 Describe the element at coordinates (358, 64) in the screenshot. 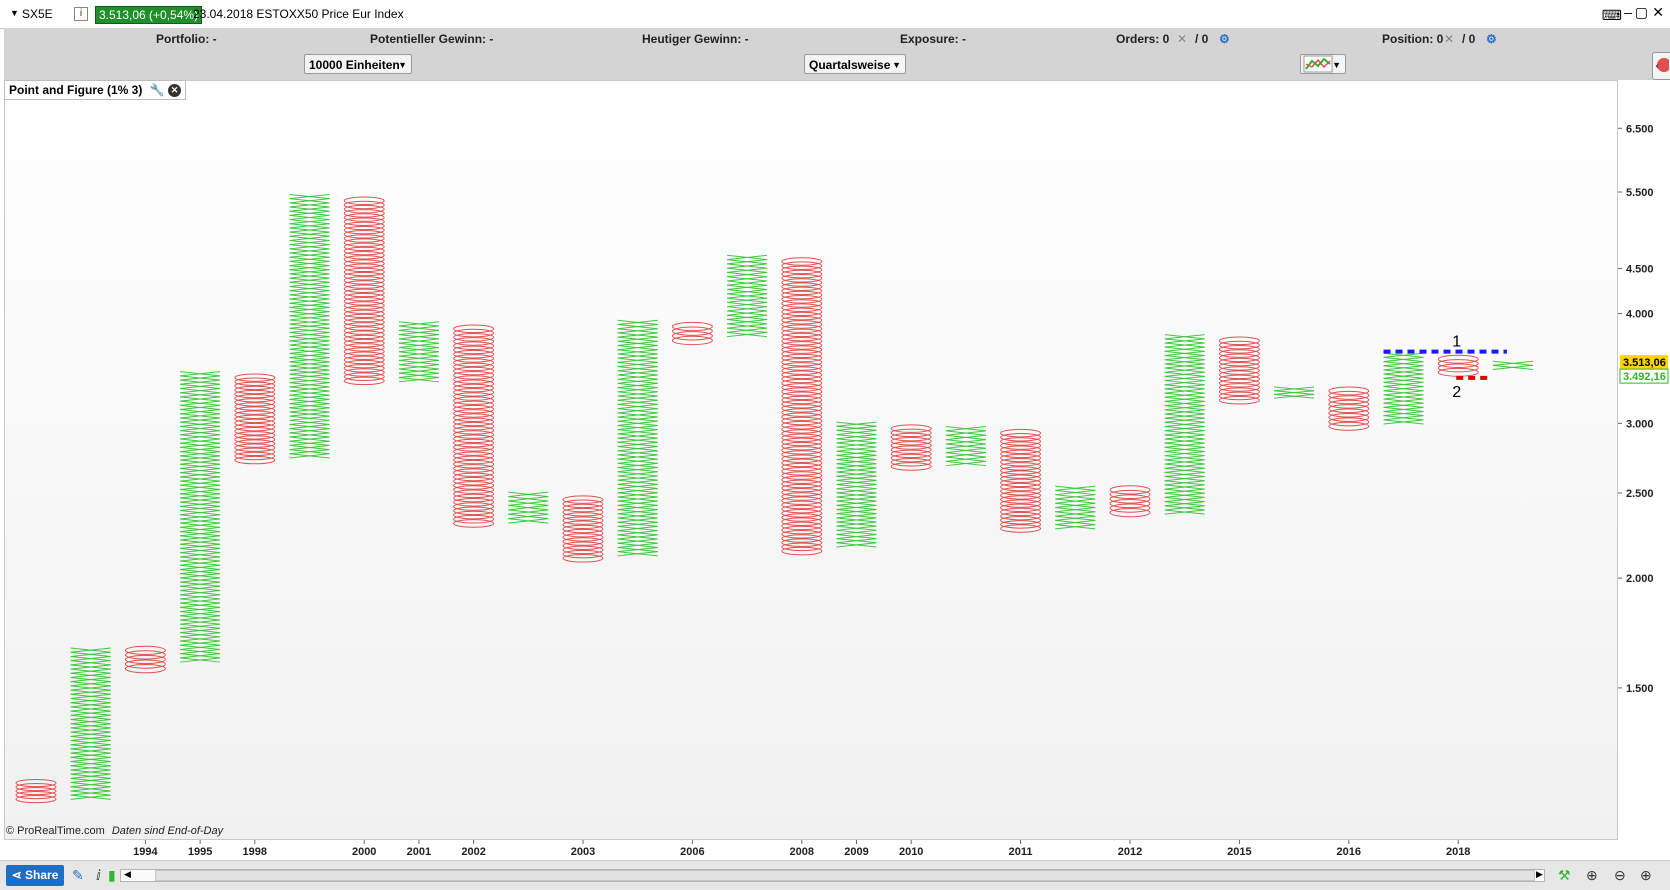

I see `units-select: 10000 Einheiten ▼` at that location.